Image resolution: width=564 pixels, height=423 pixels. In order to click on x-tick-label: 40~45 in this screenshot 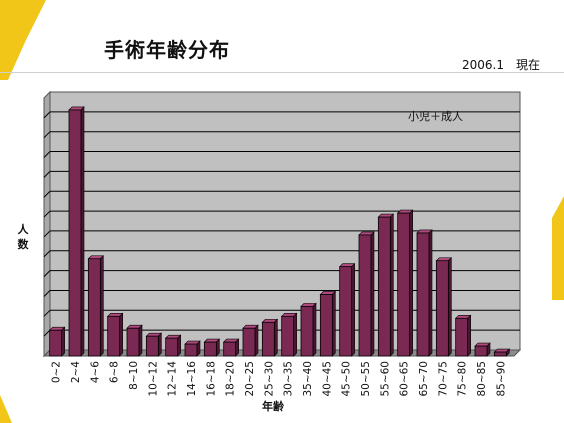, I will do `click(327, 379)`.